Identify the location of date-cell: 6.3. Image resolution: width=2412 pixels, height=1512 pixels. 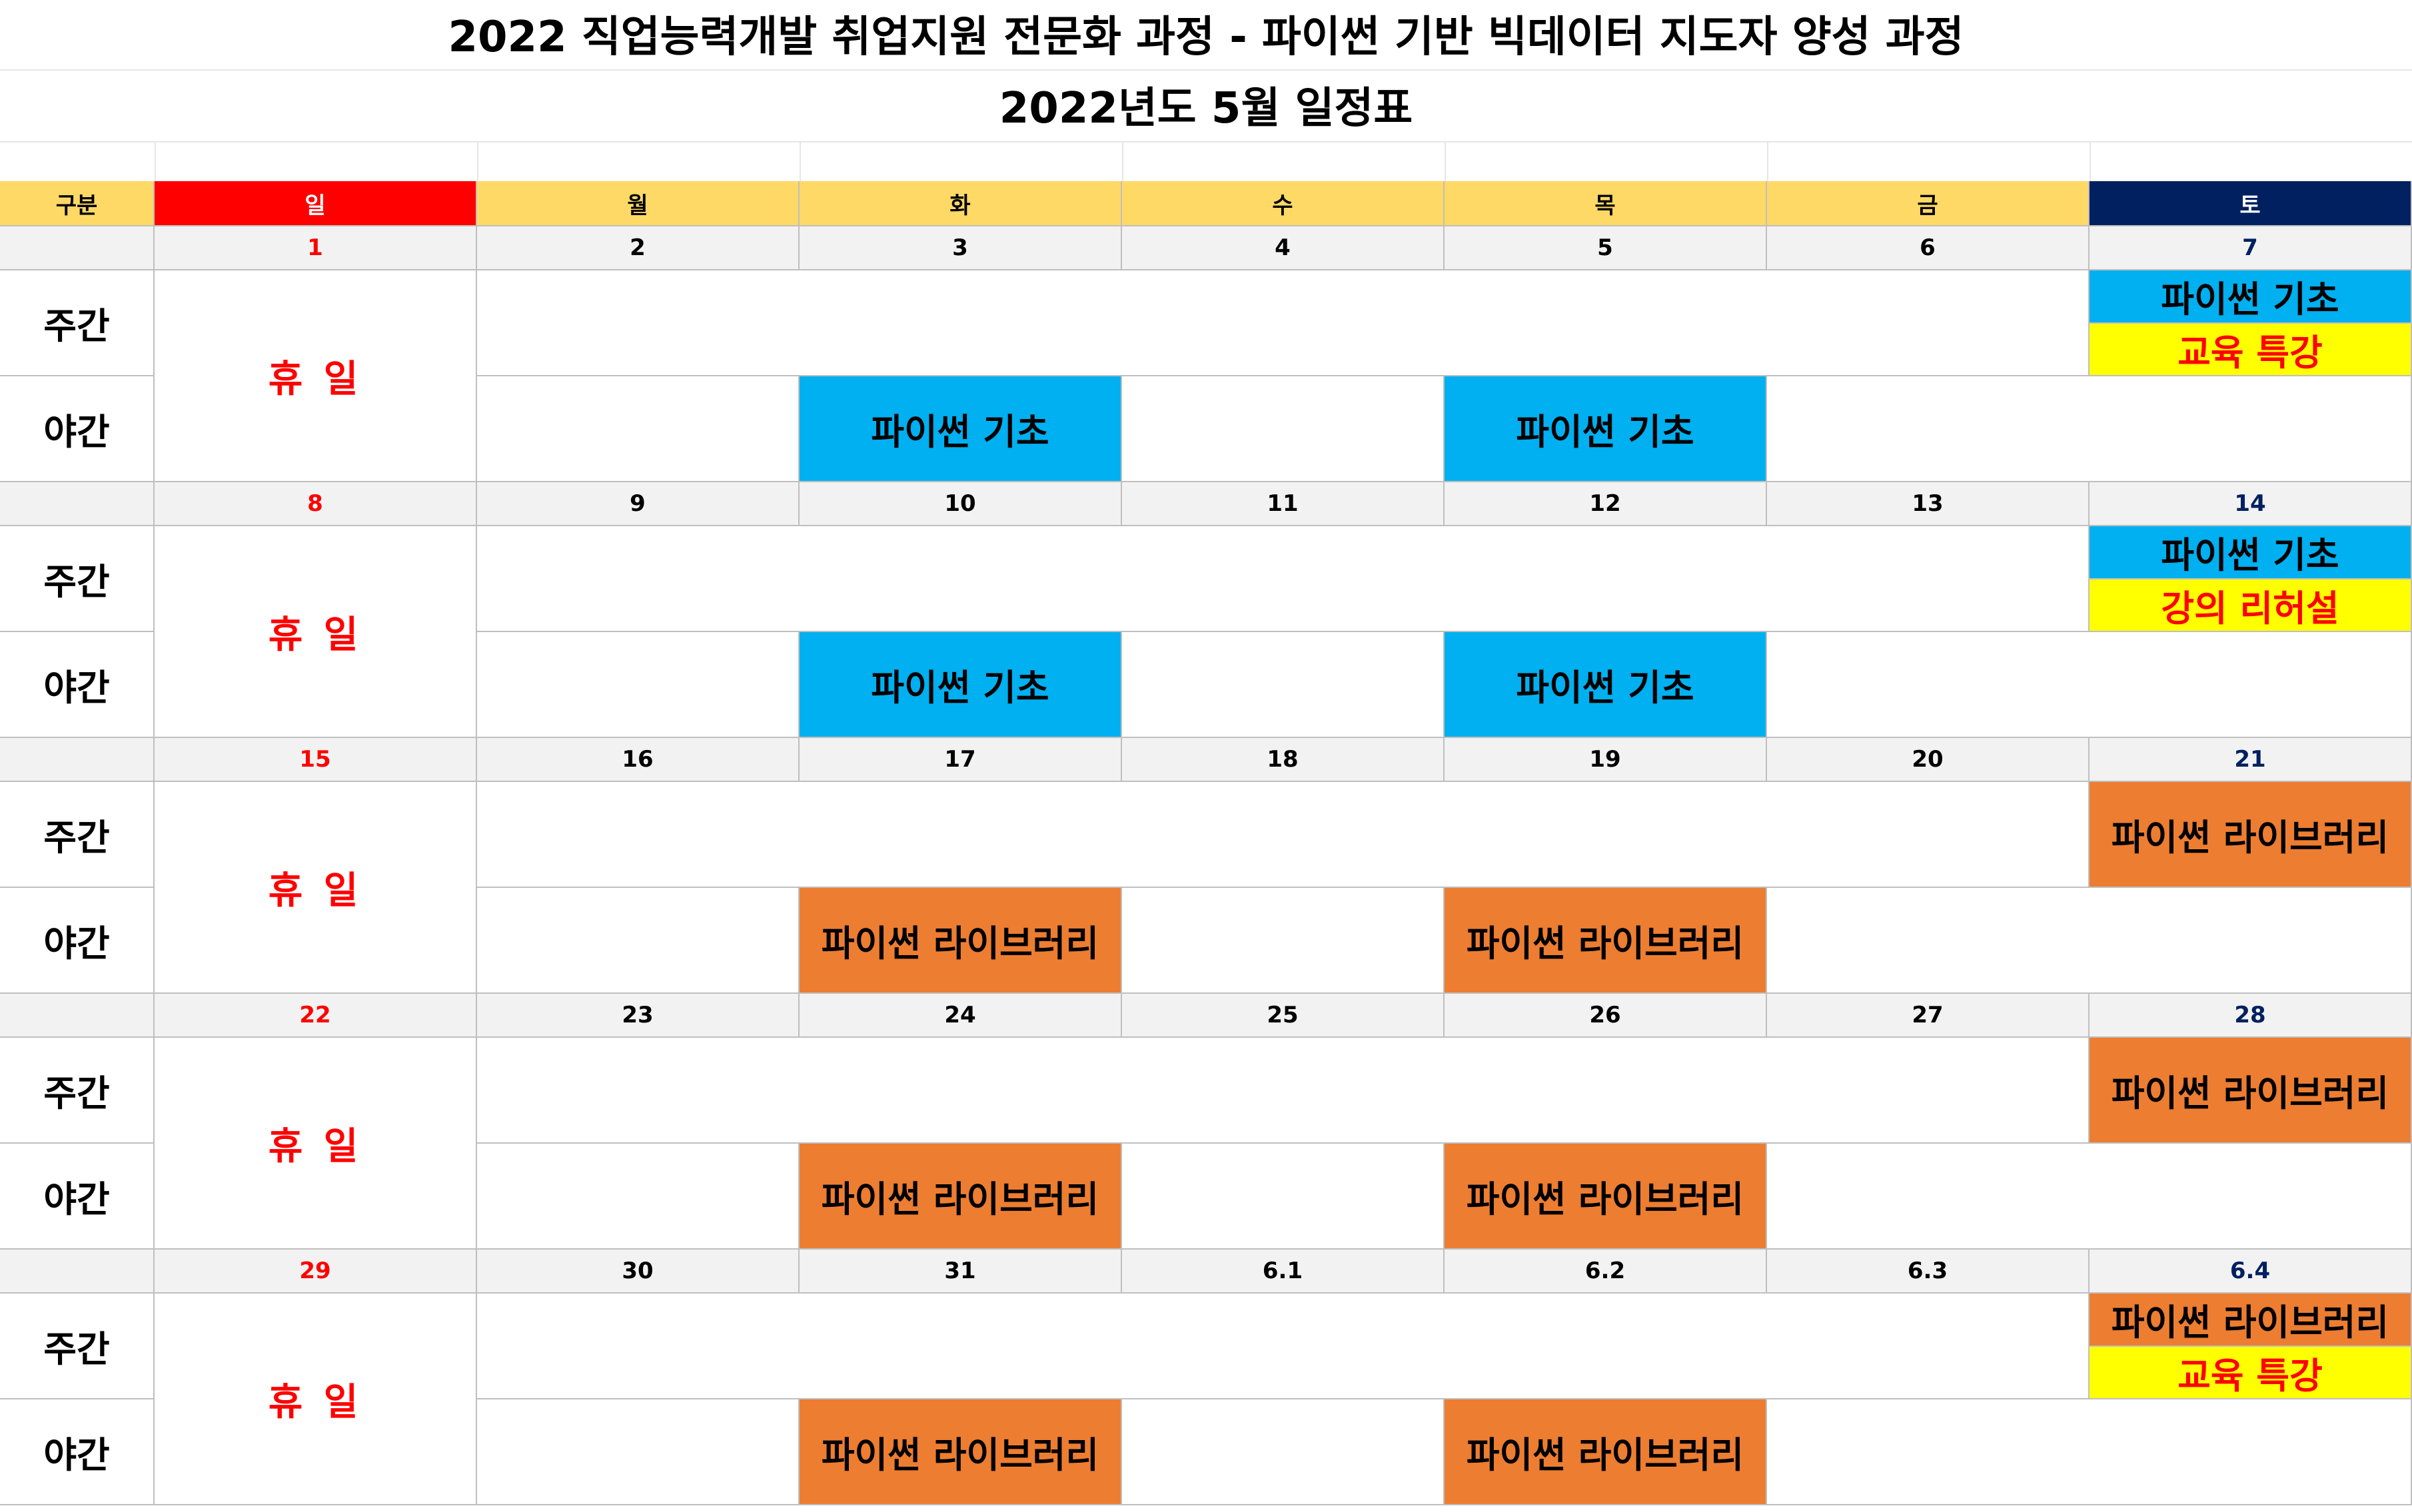
(1928, 1272).